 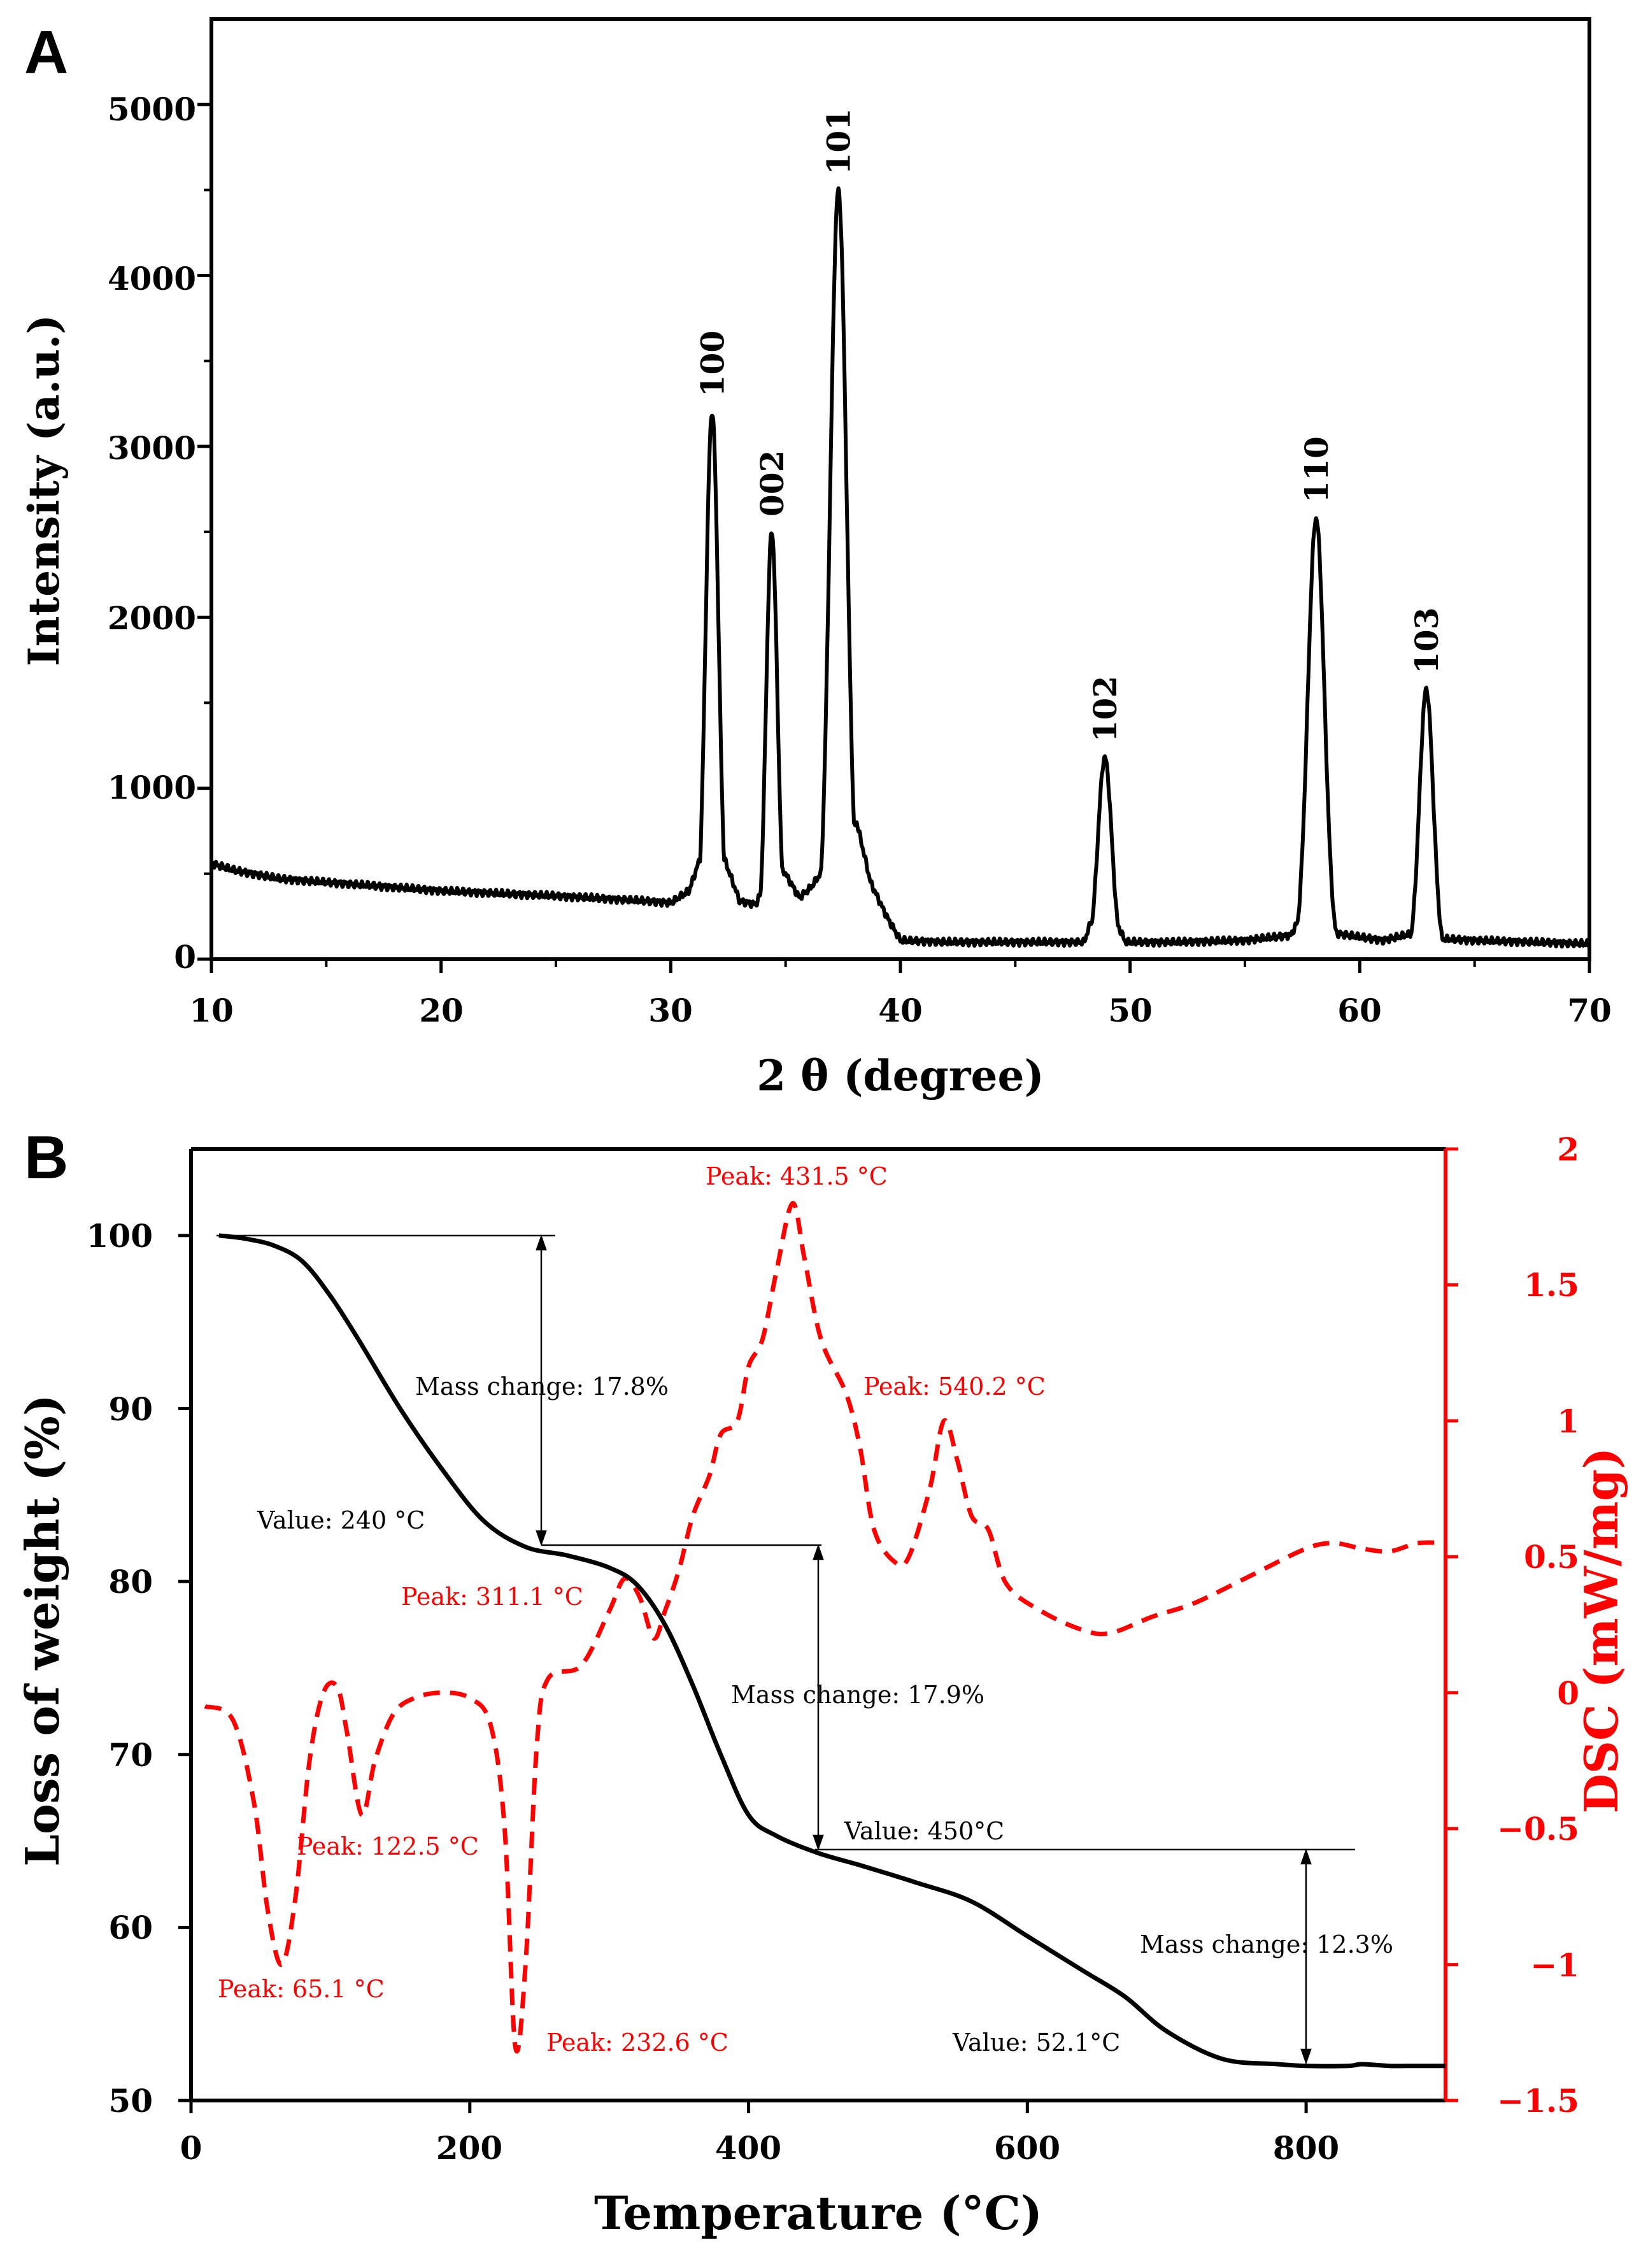 I want to click on dsc-peak-label: Peak: 232.6 °C, so click(x=637, y=2043).